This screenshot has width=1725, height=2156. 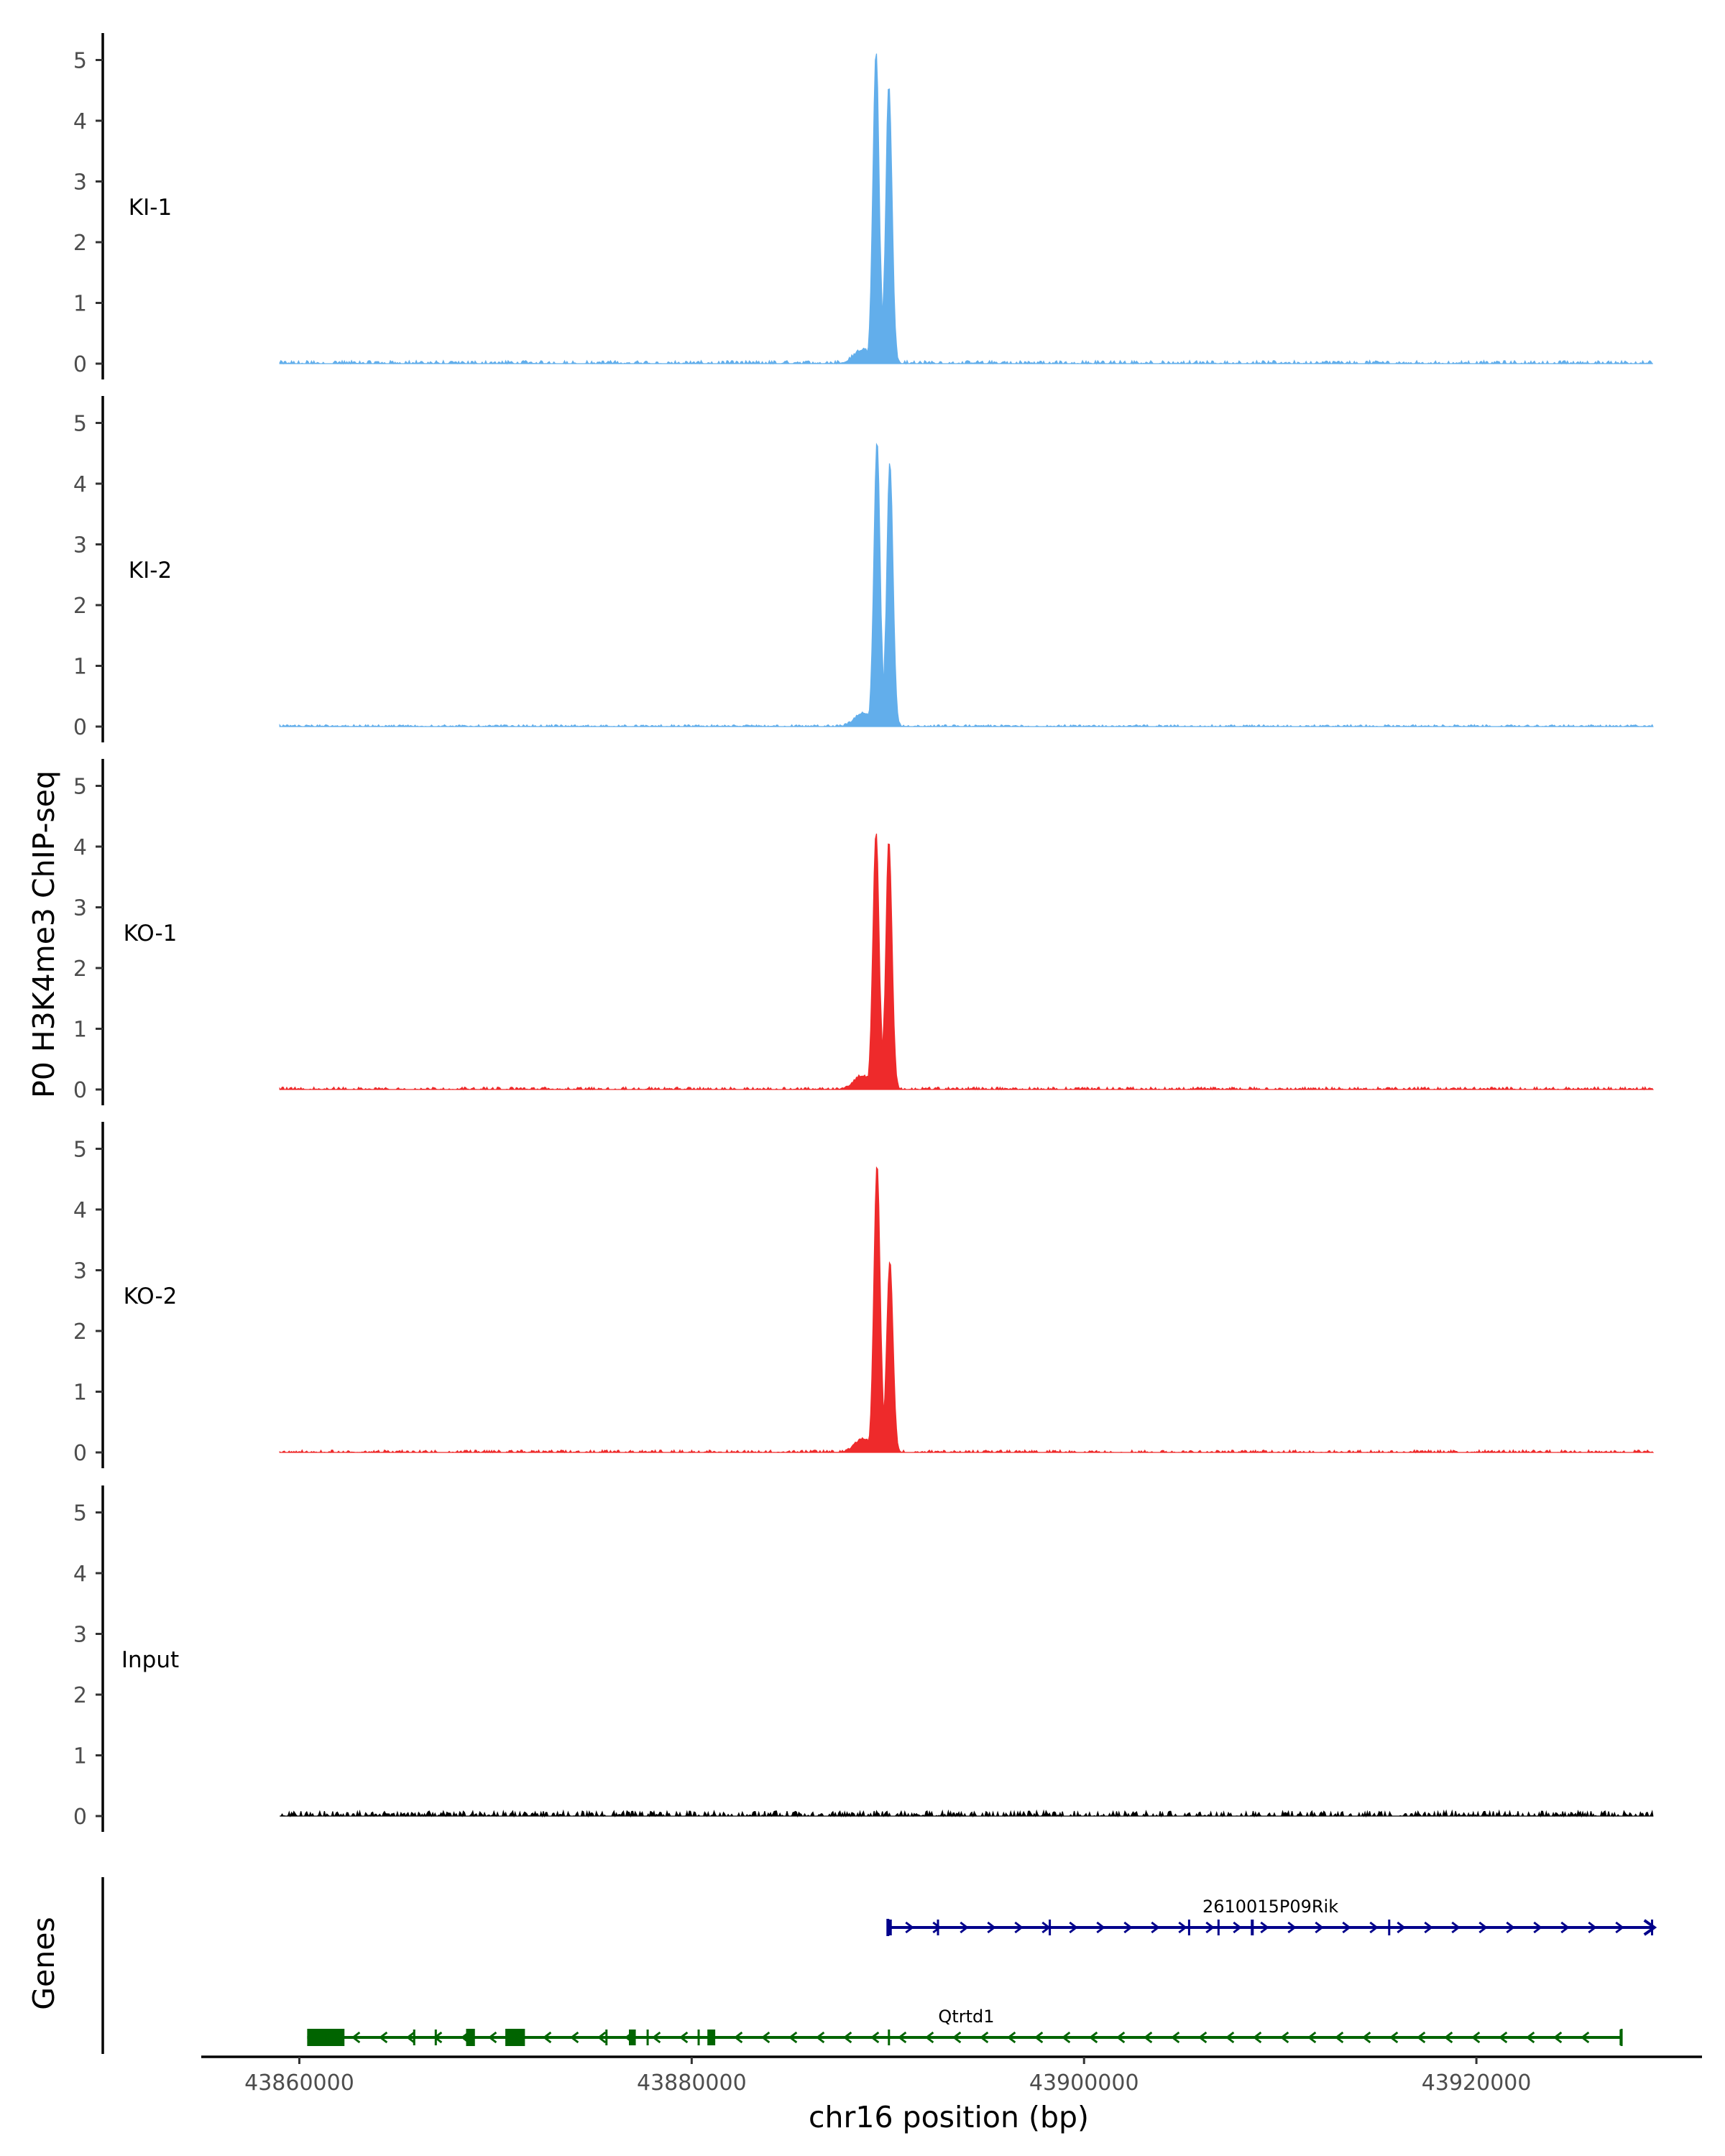 What do you see at coordinates (44, 1964) in the screenshot?
I see `genes-axis-title: Genes` at bounding box center [44, 1964].